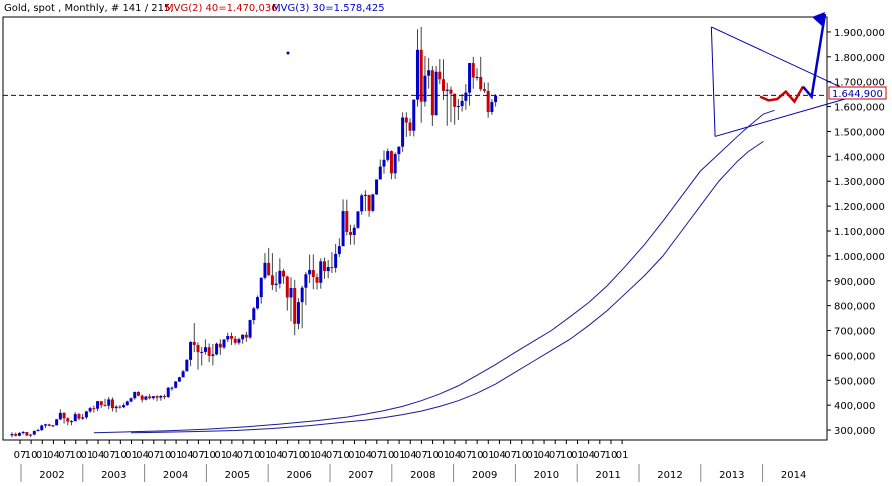 The width and height of the screenshot is (892, 486). Describe the element at coordinates (814, 56) in the screenshot. I see `forecast-arrow-line` at that location.